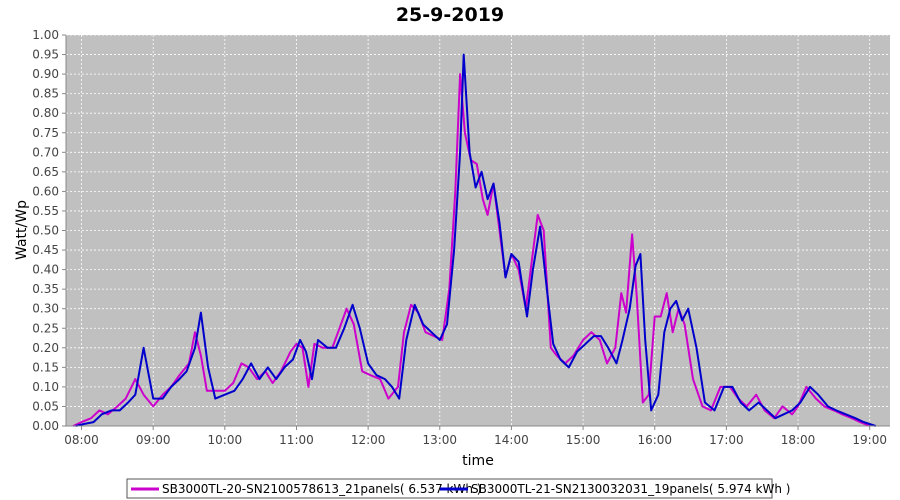  I want to click on y-tick-label: 0.90, so click(45, 74).